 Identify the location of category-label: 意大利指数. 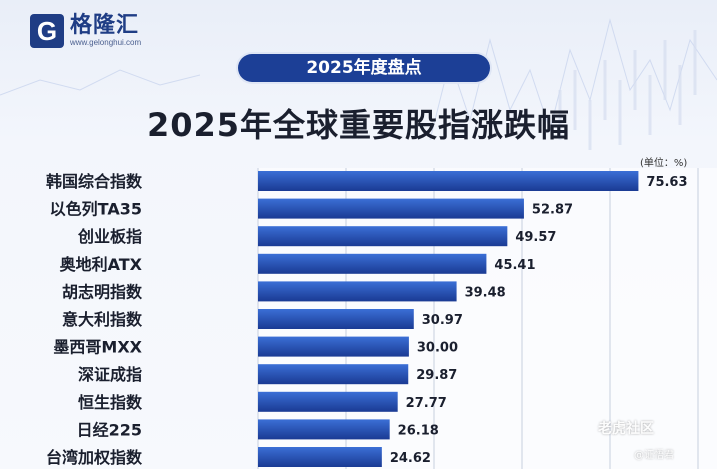
(102, 319).